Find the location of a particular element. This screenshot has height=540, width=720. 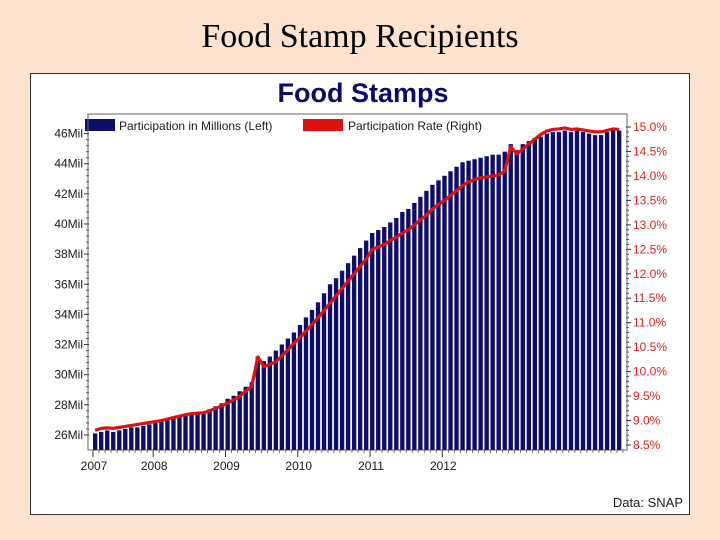

right-tick-label: 11.0% is located at coordinates (649, 323).